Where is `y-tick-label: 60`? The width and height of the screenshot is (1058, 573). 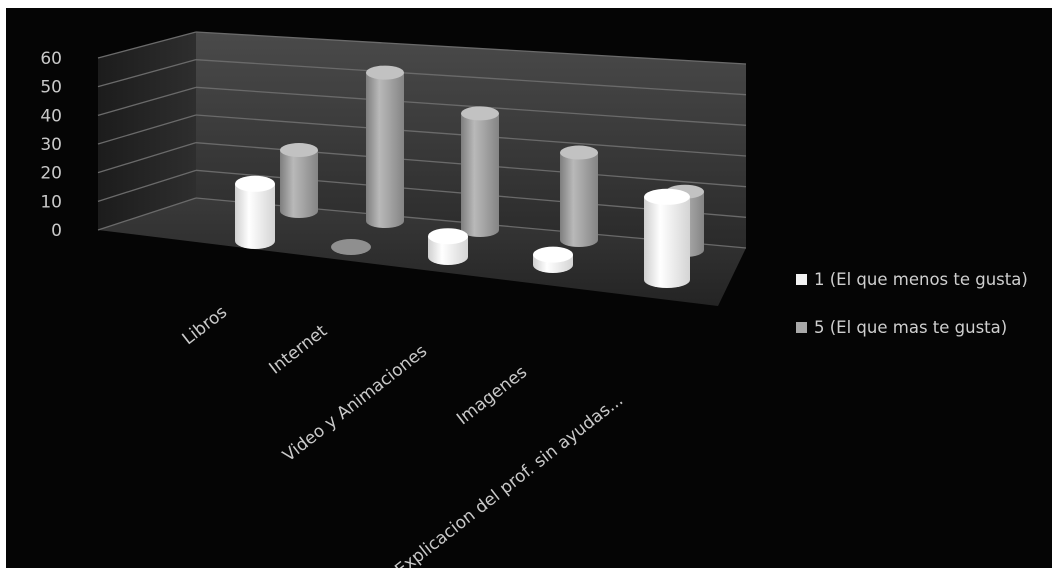 y-tick-label: 60 is located at coordinates (51, 59).